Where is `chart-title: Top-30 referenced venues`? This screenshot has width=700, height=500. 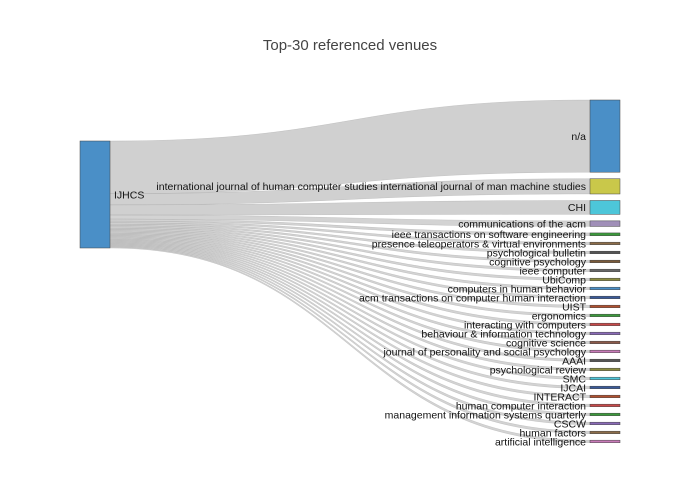
chart-title: Top-30 referenced venues is located at coordinates (350, 45).